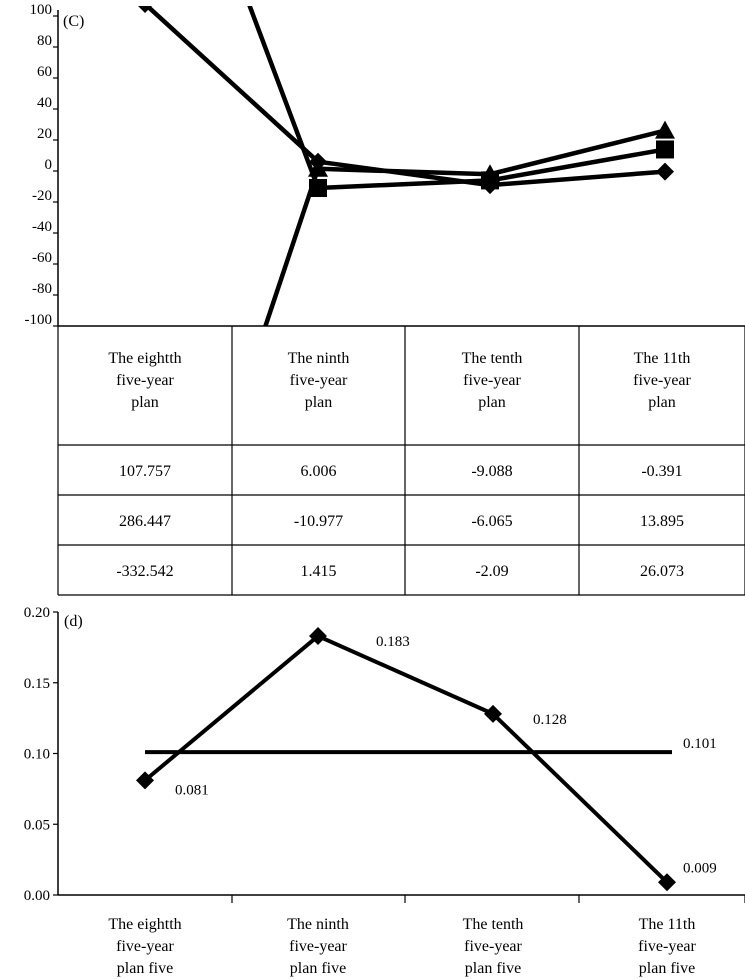 The height and width of the screenshot is (979, 745). I want to click on y-tick-label-c: 60, so click(44, 72).